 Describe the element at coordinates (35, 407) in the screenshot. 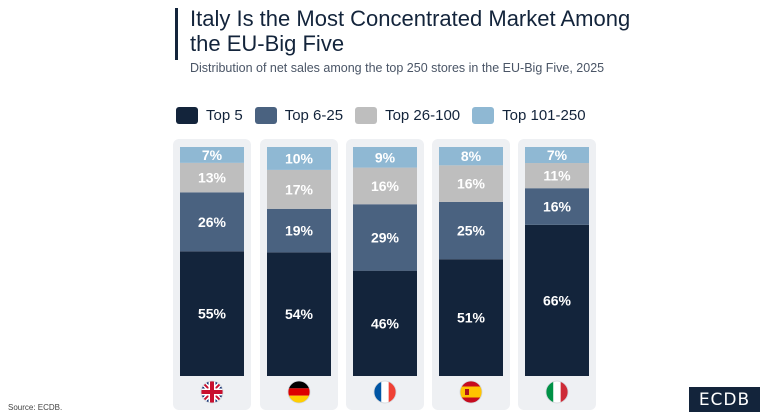

I see `source-note: Source: ECDB.` at that location.